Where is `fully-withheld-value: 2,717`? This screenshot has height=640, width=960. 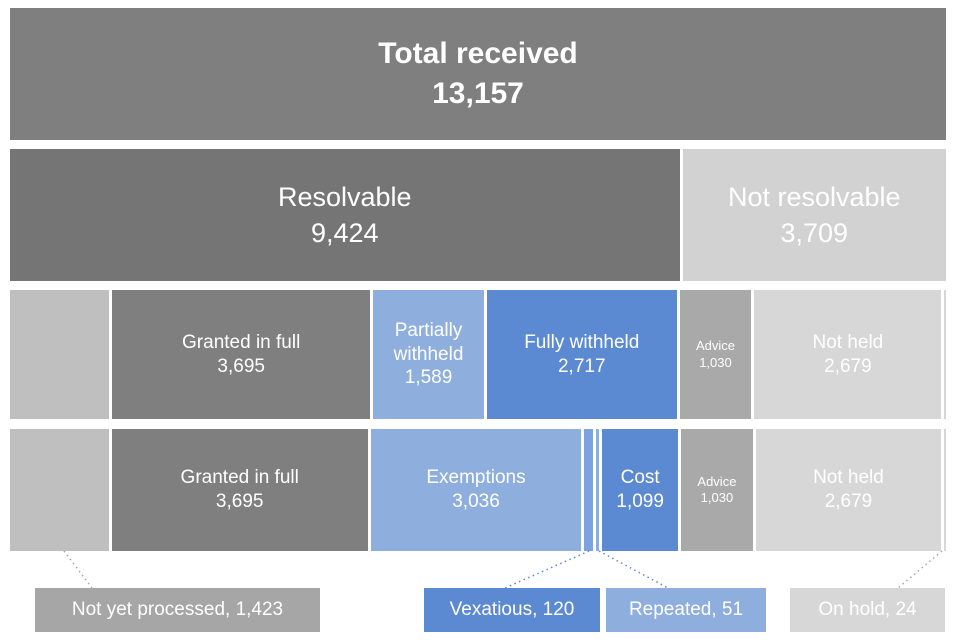
fully-withheld-value: 2,717 is located at coordinates (581, 366).